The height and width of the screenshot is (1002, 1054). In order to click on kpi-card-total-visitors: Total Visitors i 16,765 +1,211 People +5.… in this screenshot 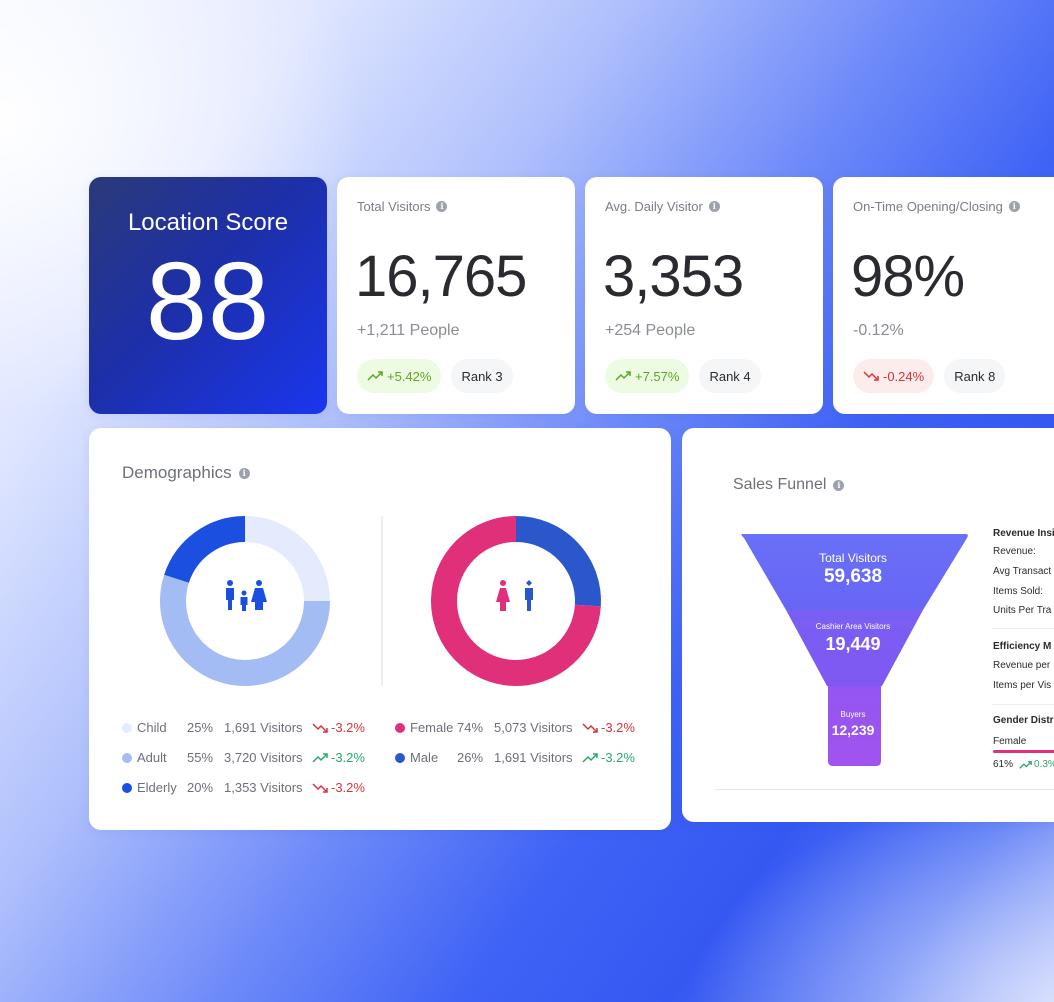, I will do `click(456, 295)`.